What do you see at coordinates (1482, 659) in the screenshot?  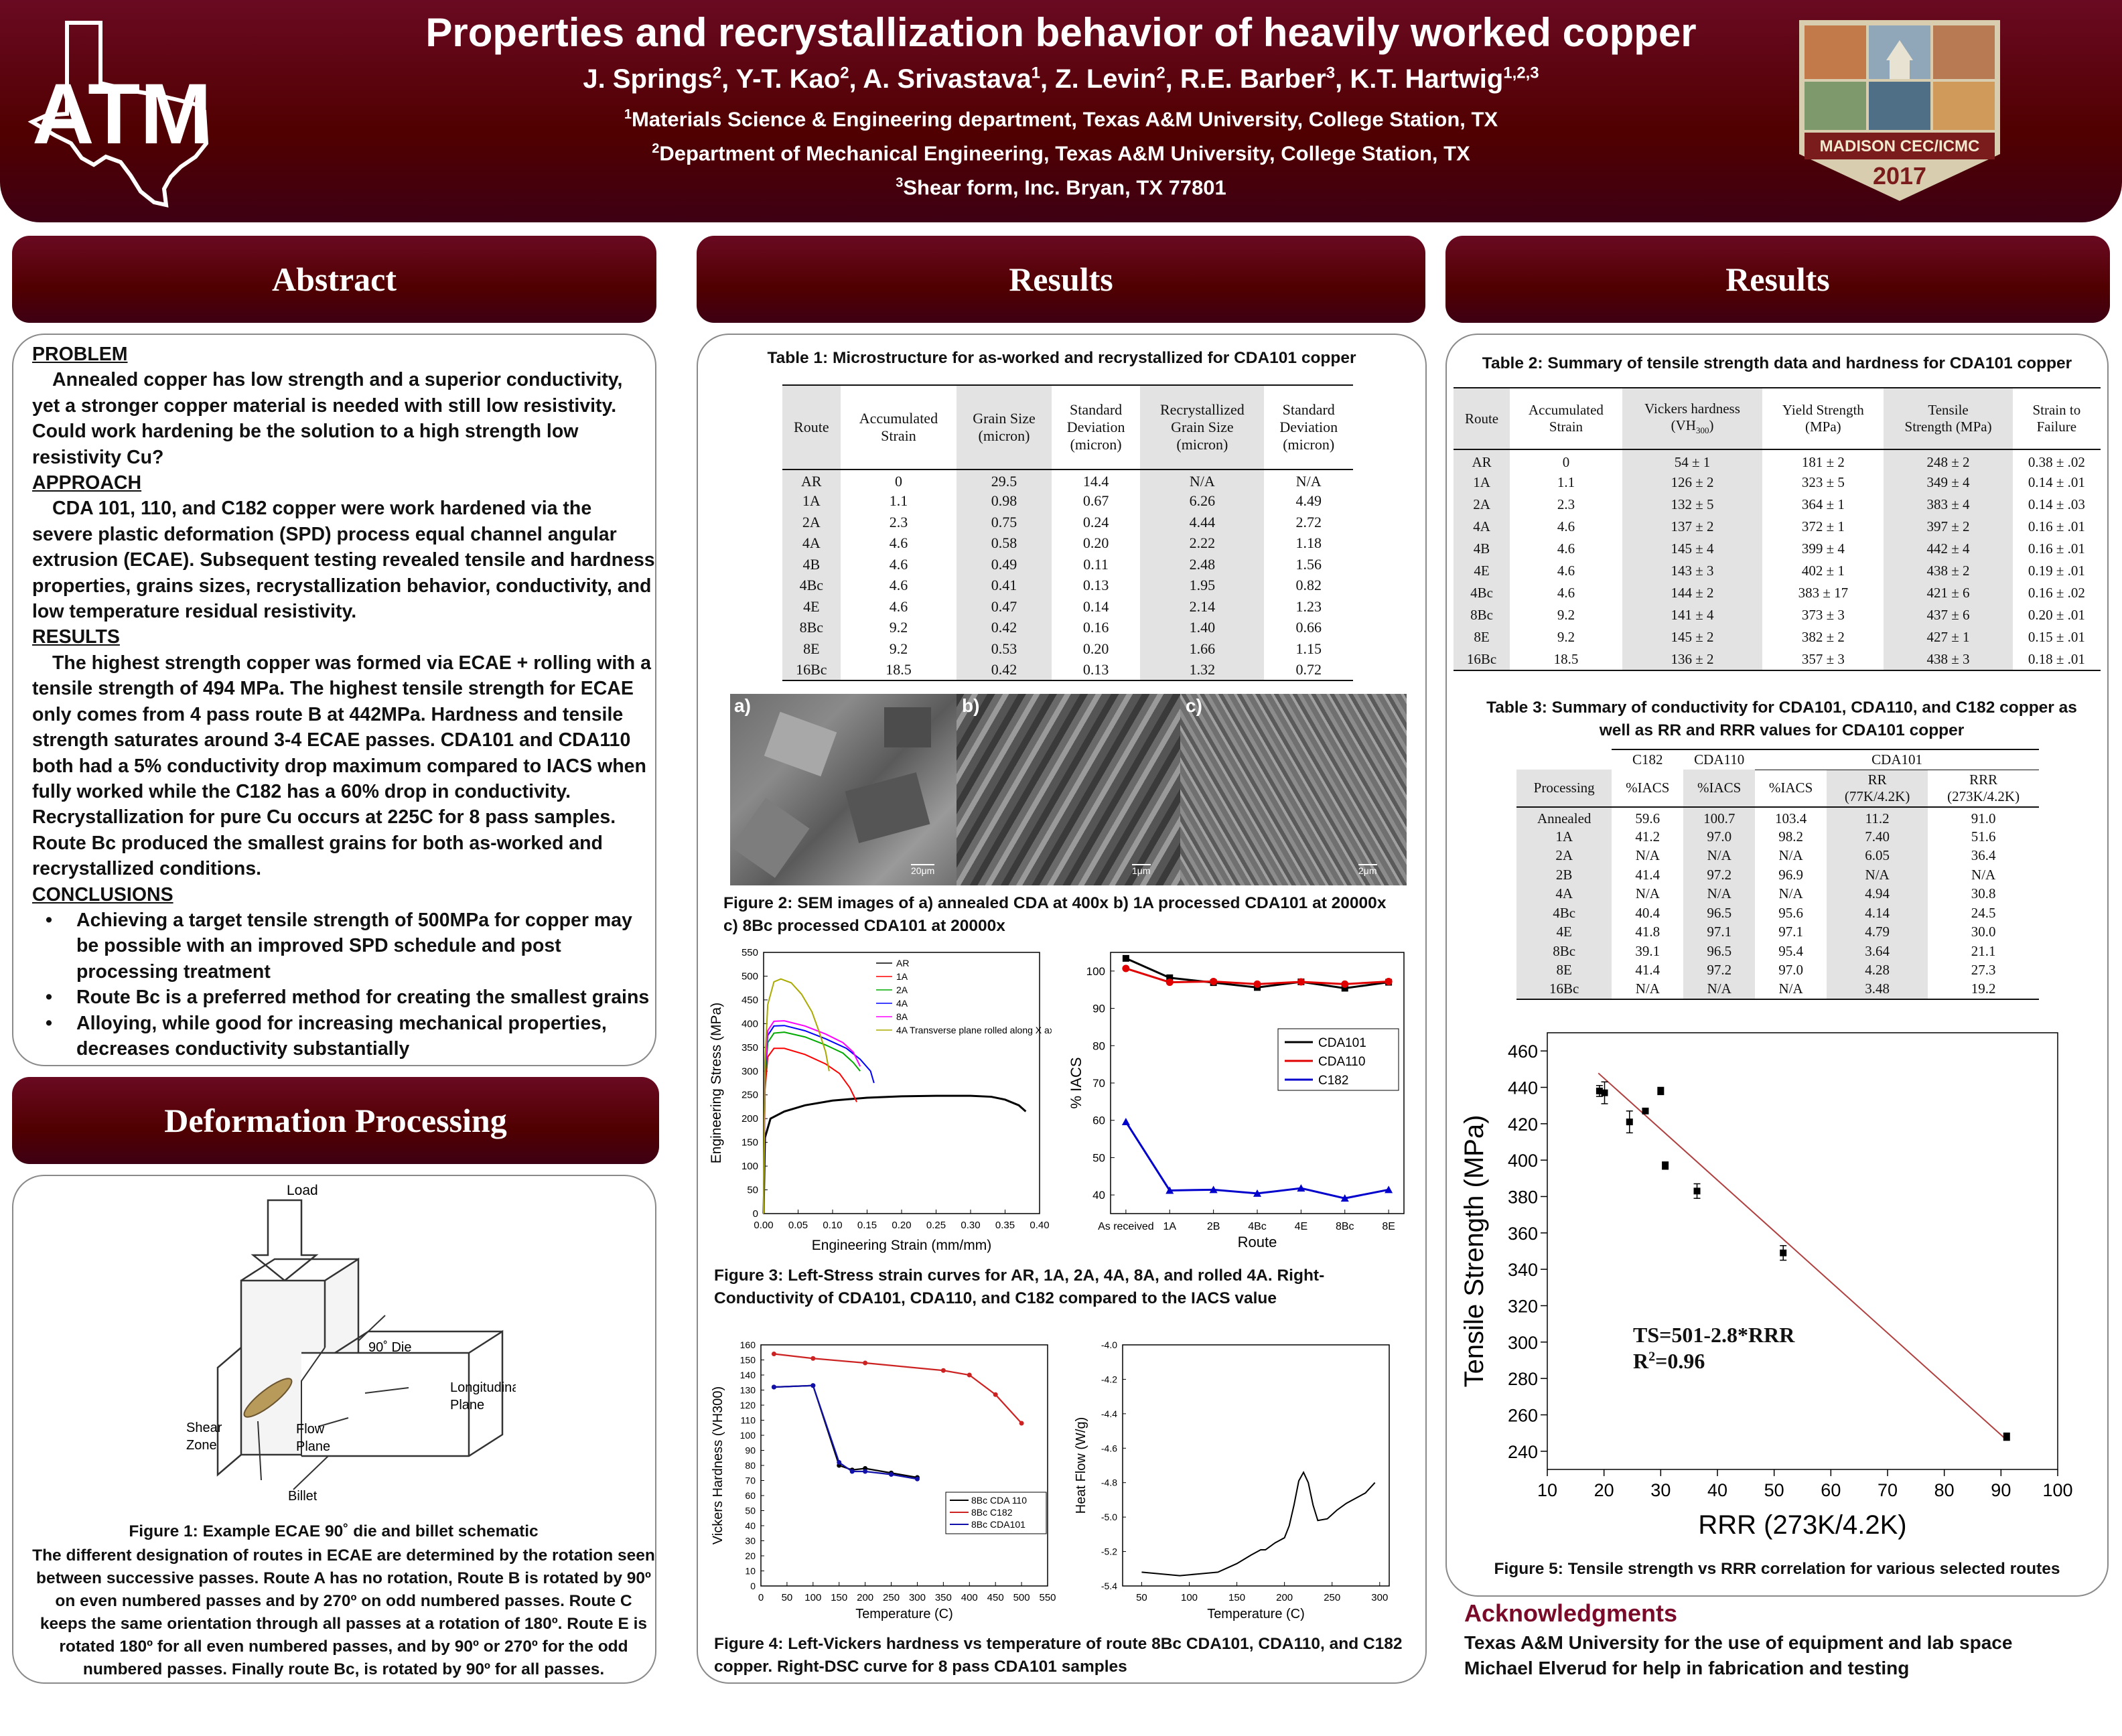 I see `table-cell: 16Bc` at bounding box center [1482, 659].